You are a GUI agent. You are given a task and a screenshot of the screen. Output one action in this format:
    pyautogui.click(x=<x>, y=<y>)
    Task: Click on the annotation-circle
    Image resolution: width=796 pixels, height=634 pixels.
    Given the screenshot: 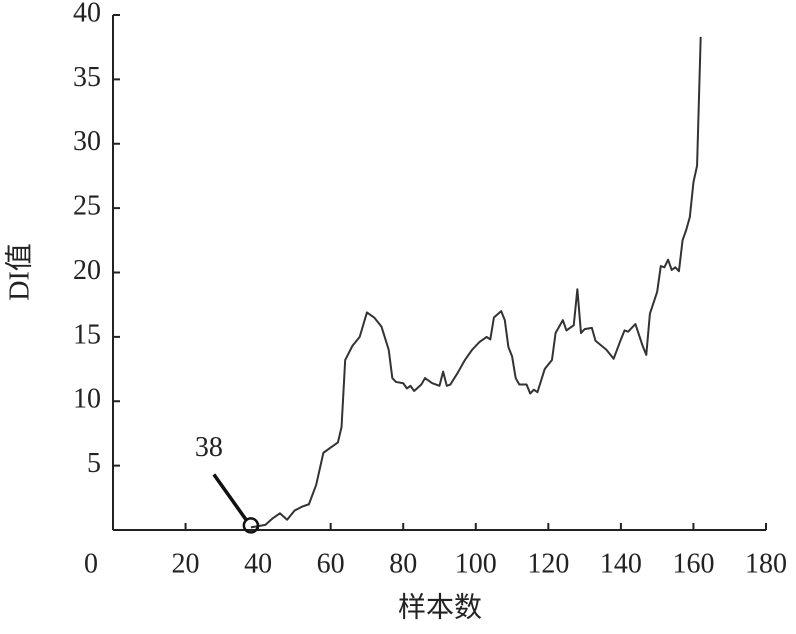 What is the action you would take?
    pyautogui.click(x=251, y=525)
    